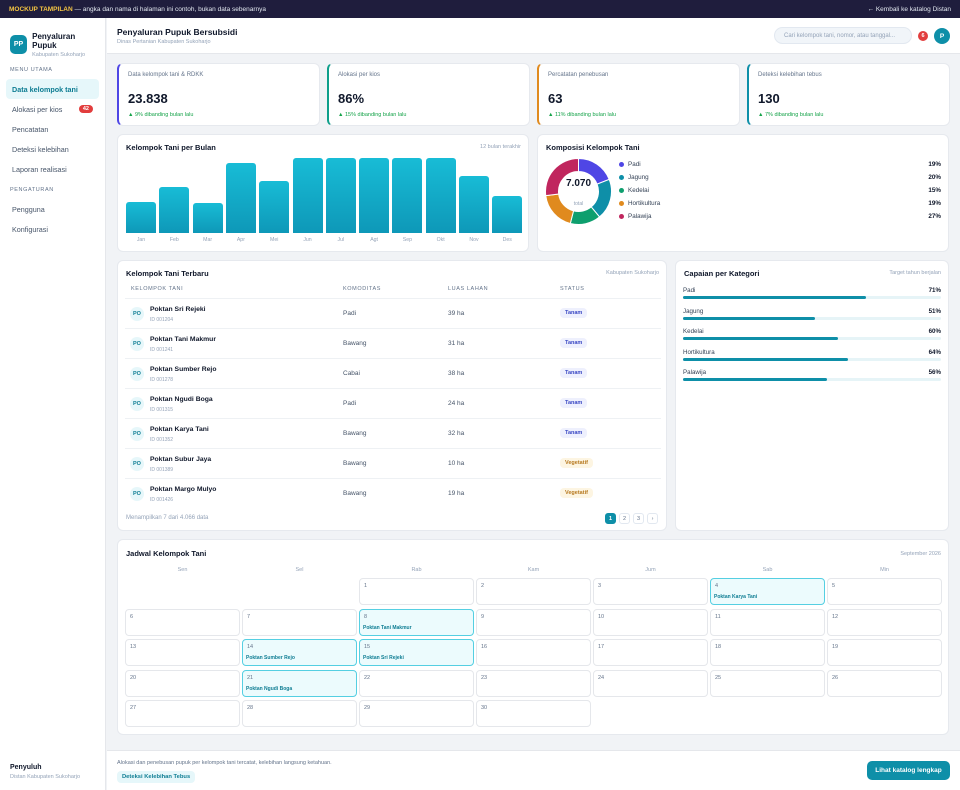  What do you see at coordinates (624, 518) in the screenshot?
I see `page-button: 2` at bounding box center [624, 518].